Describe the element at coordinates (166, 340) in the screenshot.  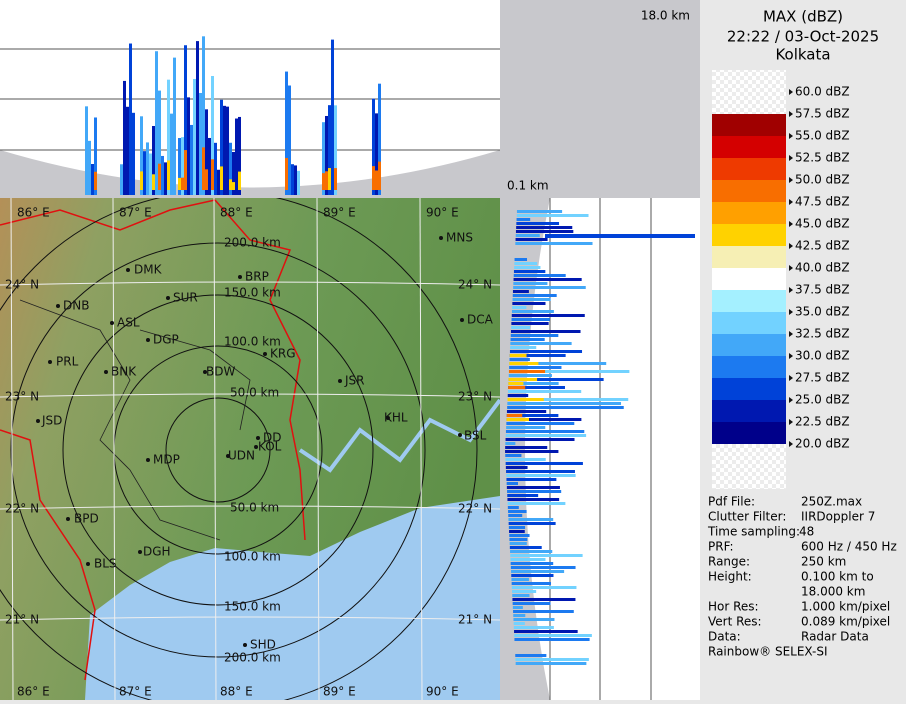
I see `city-label: DGP` at that location.